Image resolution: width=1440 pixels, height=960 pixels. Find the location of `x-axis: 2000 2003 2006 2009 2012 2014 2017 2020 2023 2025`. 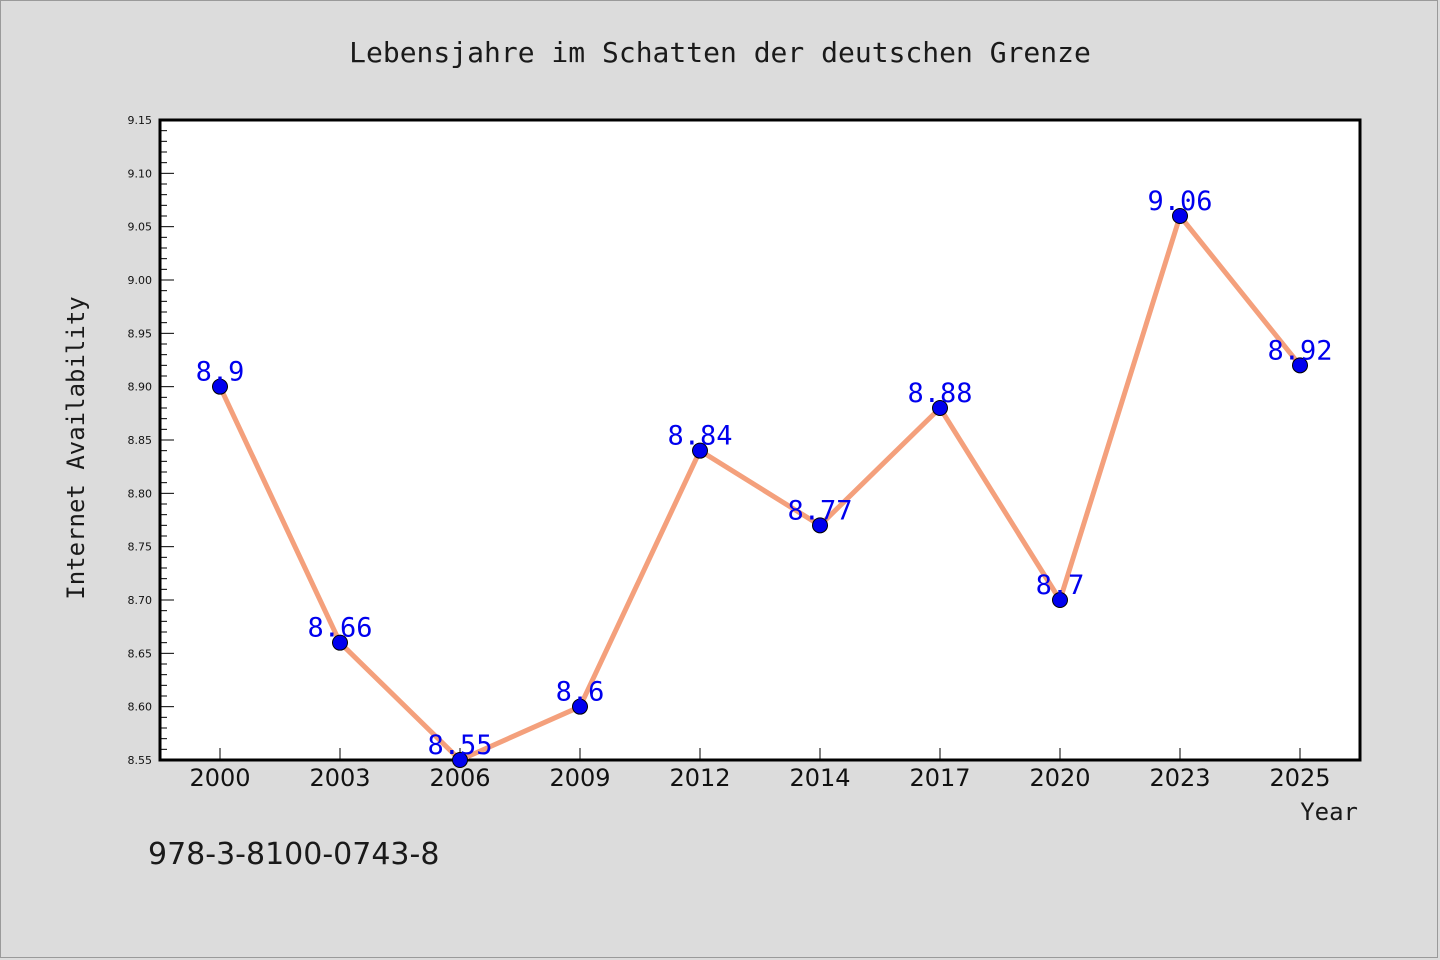

x-axis: 2000 2003 2006 2009 2012 2014 2017 2020 2023 2025 is located at coordinates (760, 770).